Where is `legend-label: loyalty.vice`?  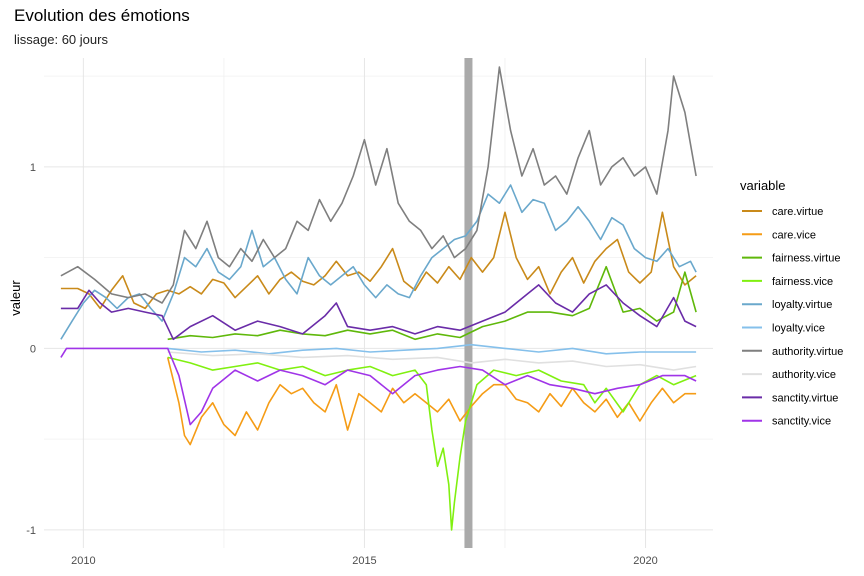 legend-label: loyalty.vice is located at coordinates (798, 329).